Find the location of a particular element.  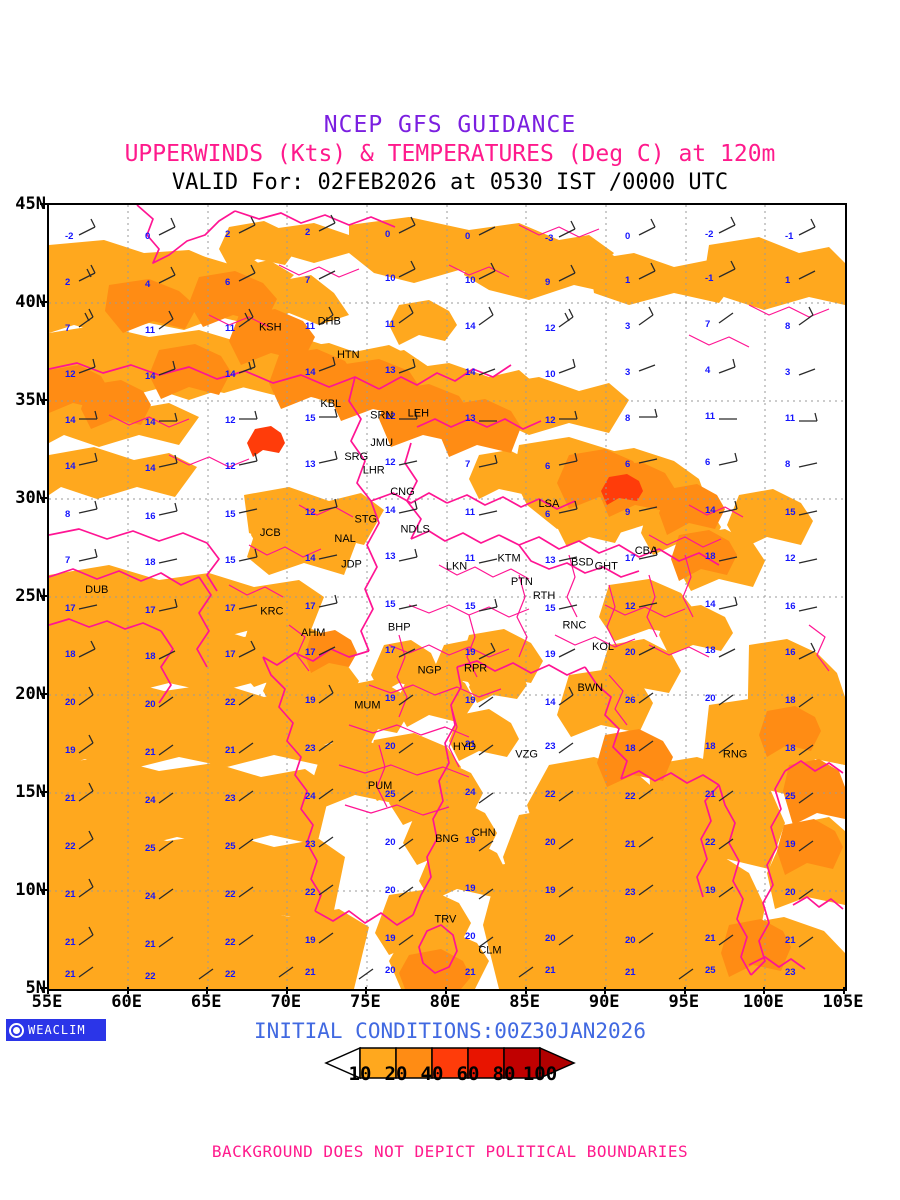

city-label-kbl: KBL is located at coordinates (330, 404).